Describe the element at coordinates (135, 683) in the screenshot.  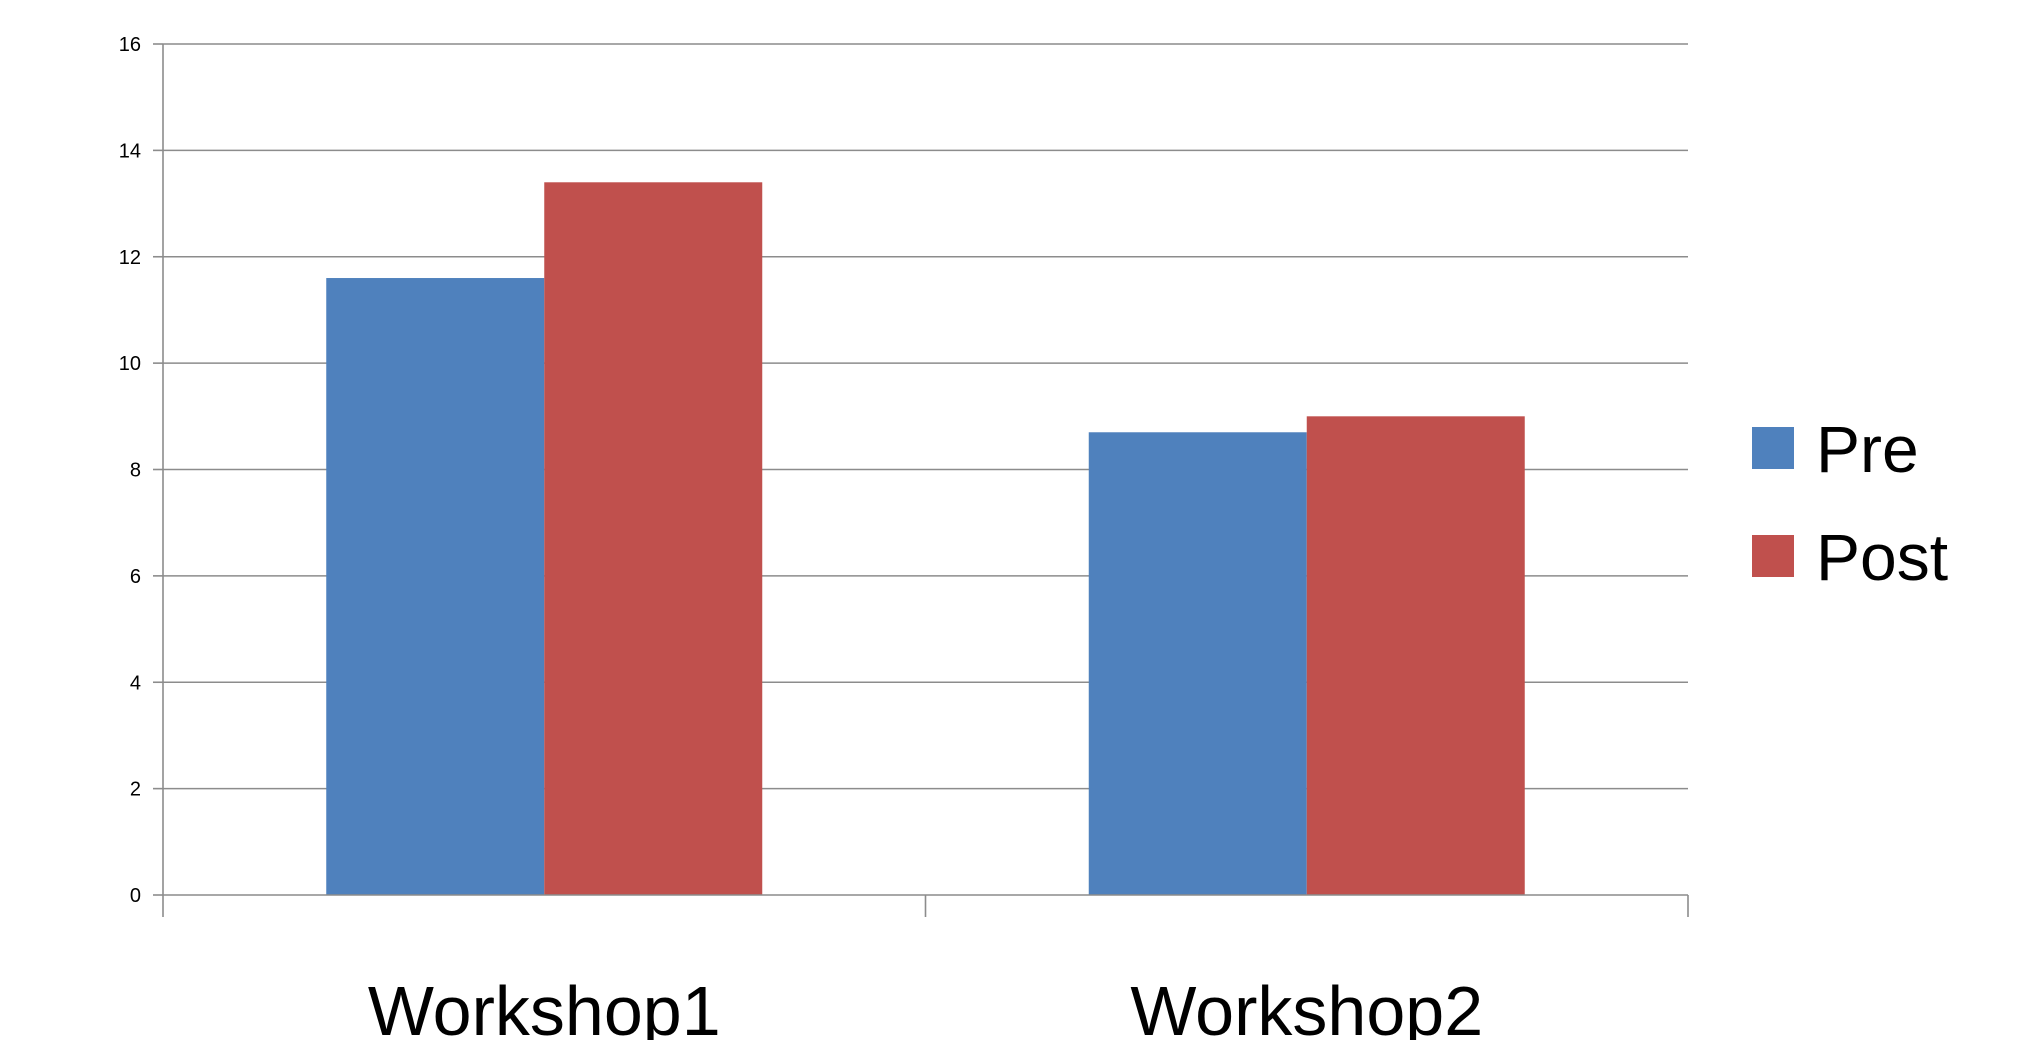
I see `y-tick-label: 4` at that location.